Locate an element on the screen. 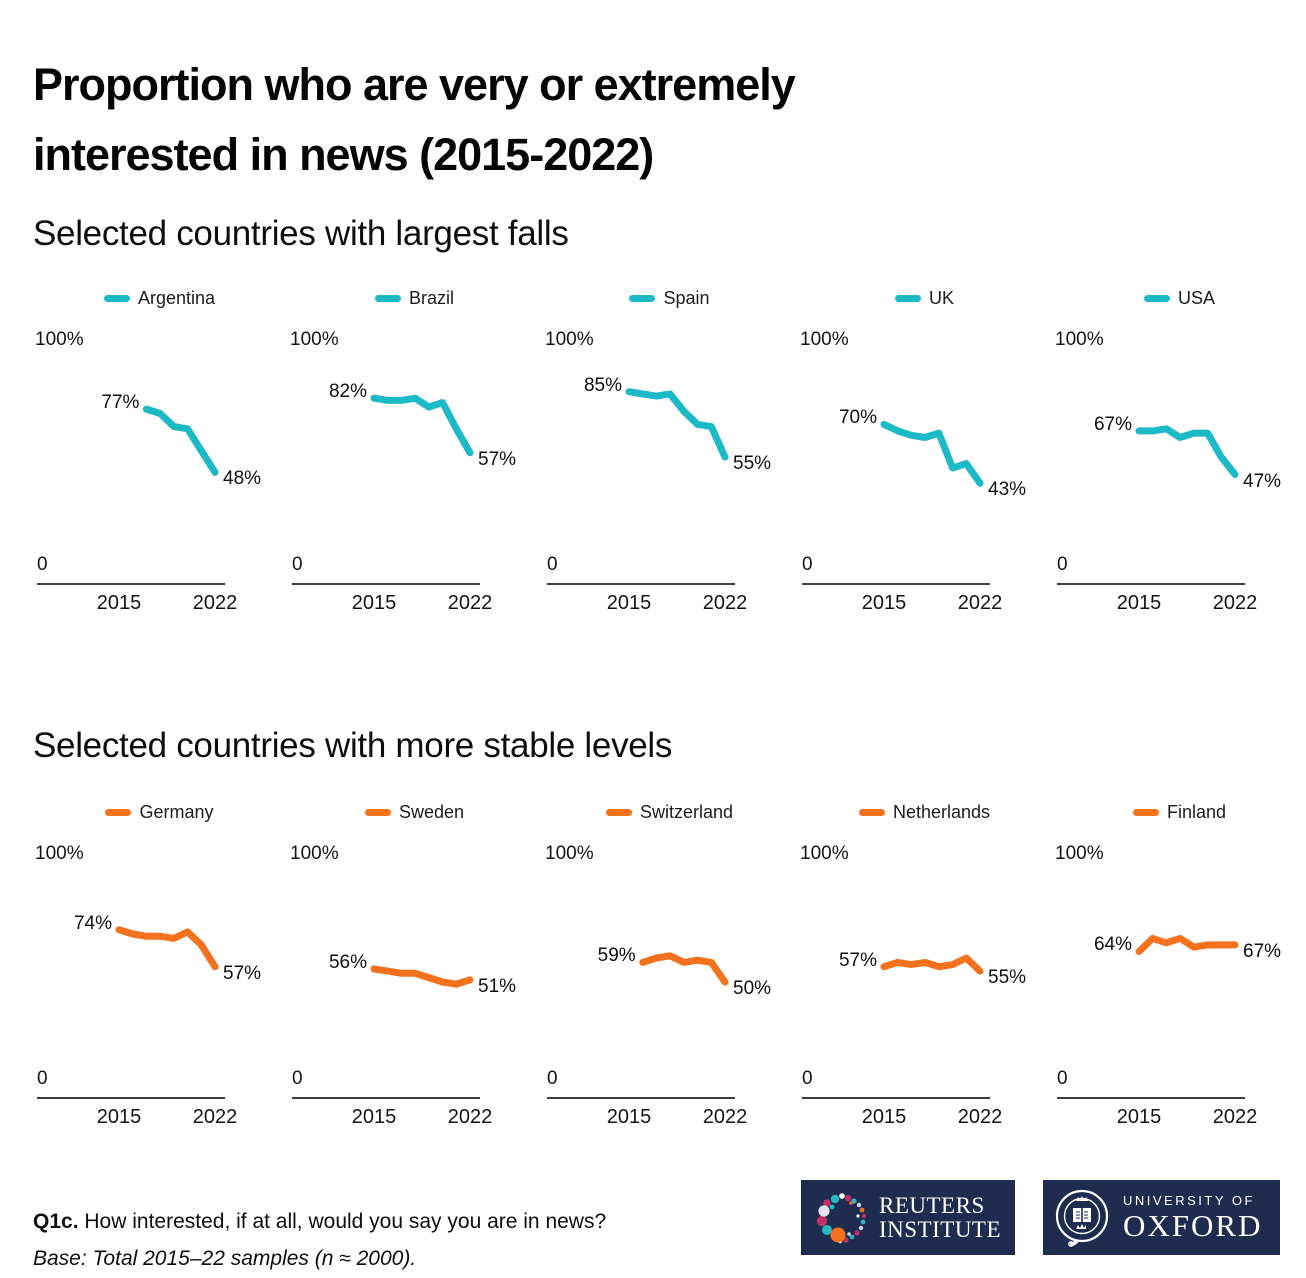 The height and width of the screenshot is (1278, 1306). line-chart-germany is located at coordinates (167, 948).